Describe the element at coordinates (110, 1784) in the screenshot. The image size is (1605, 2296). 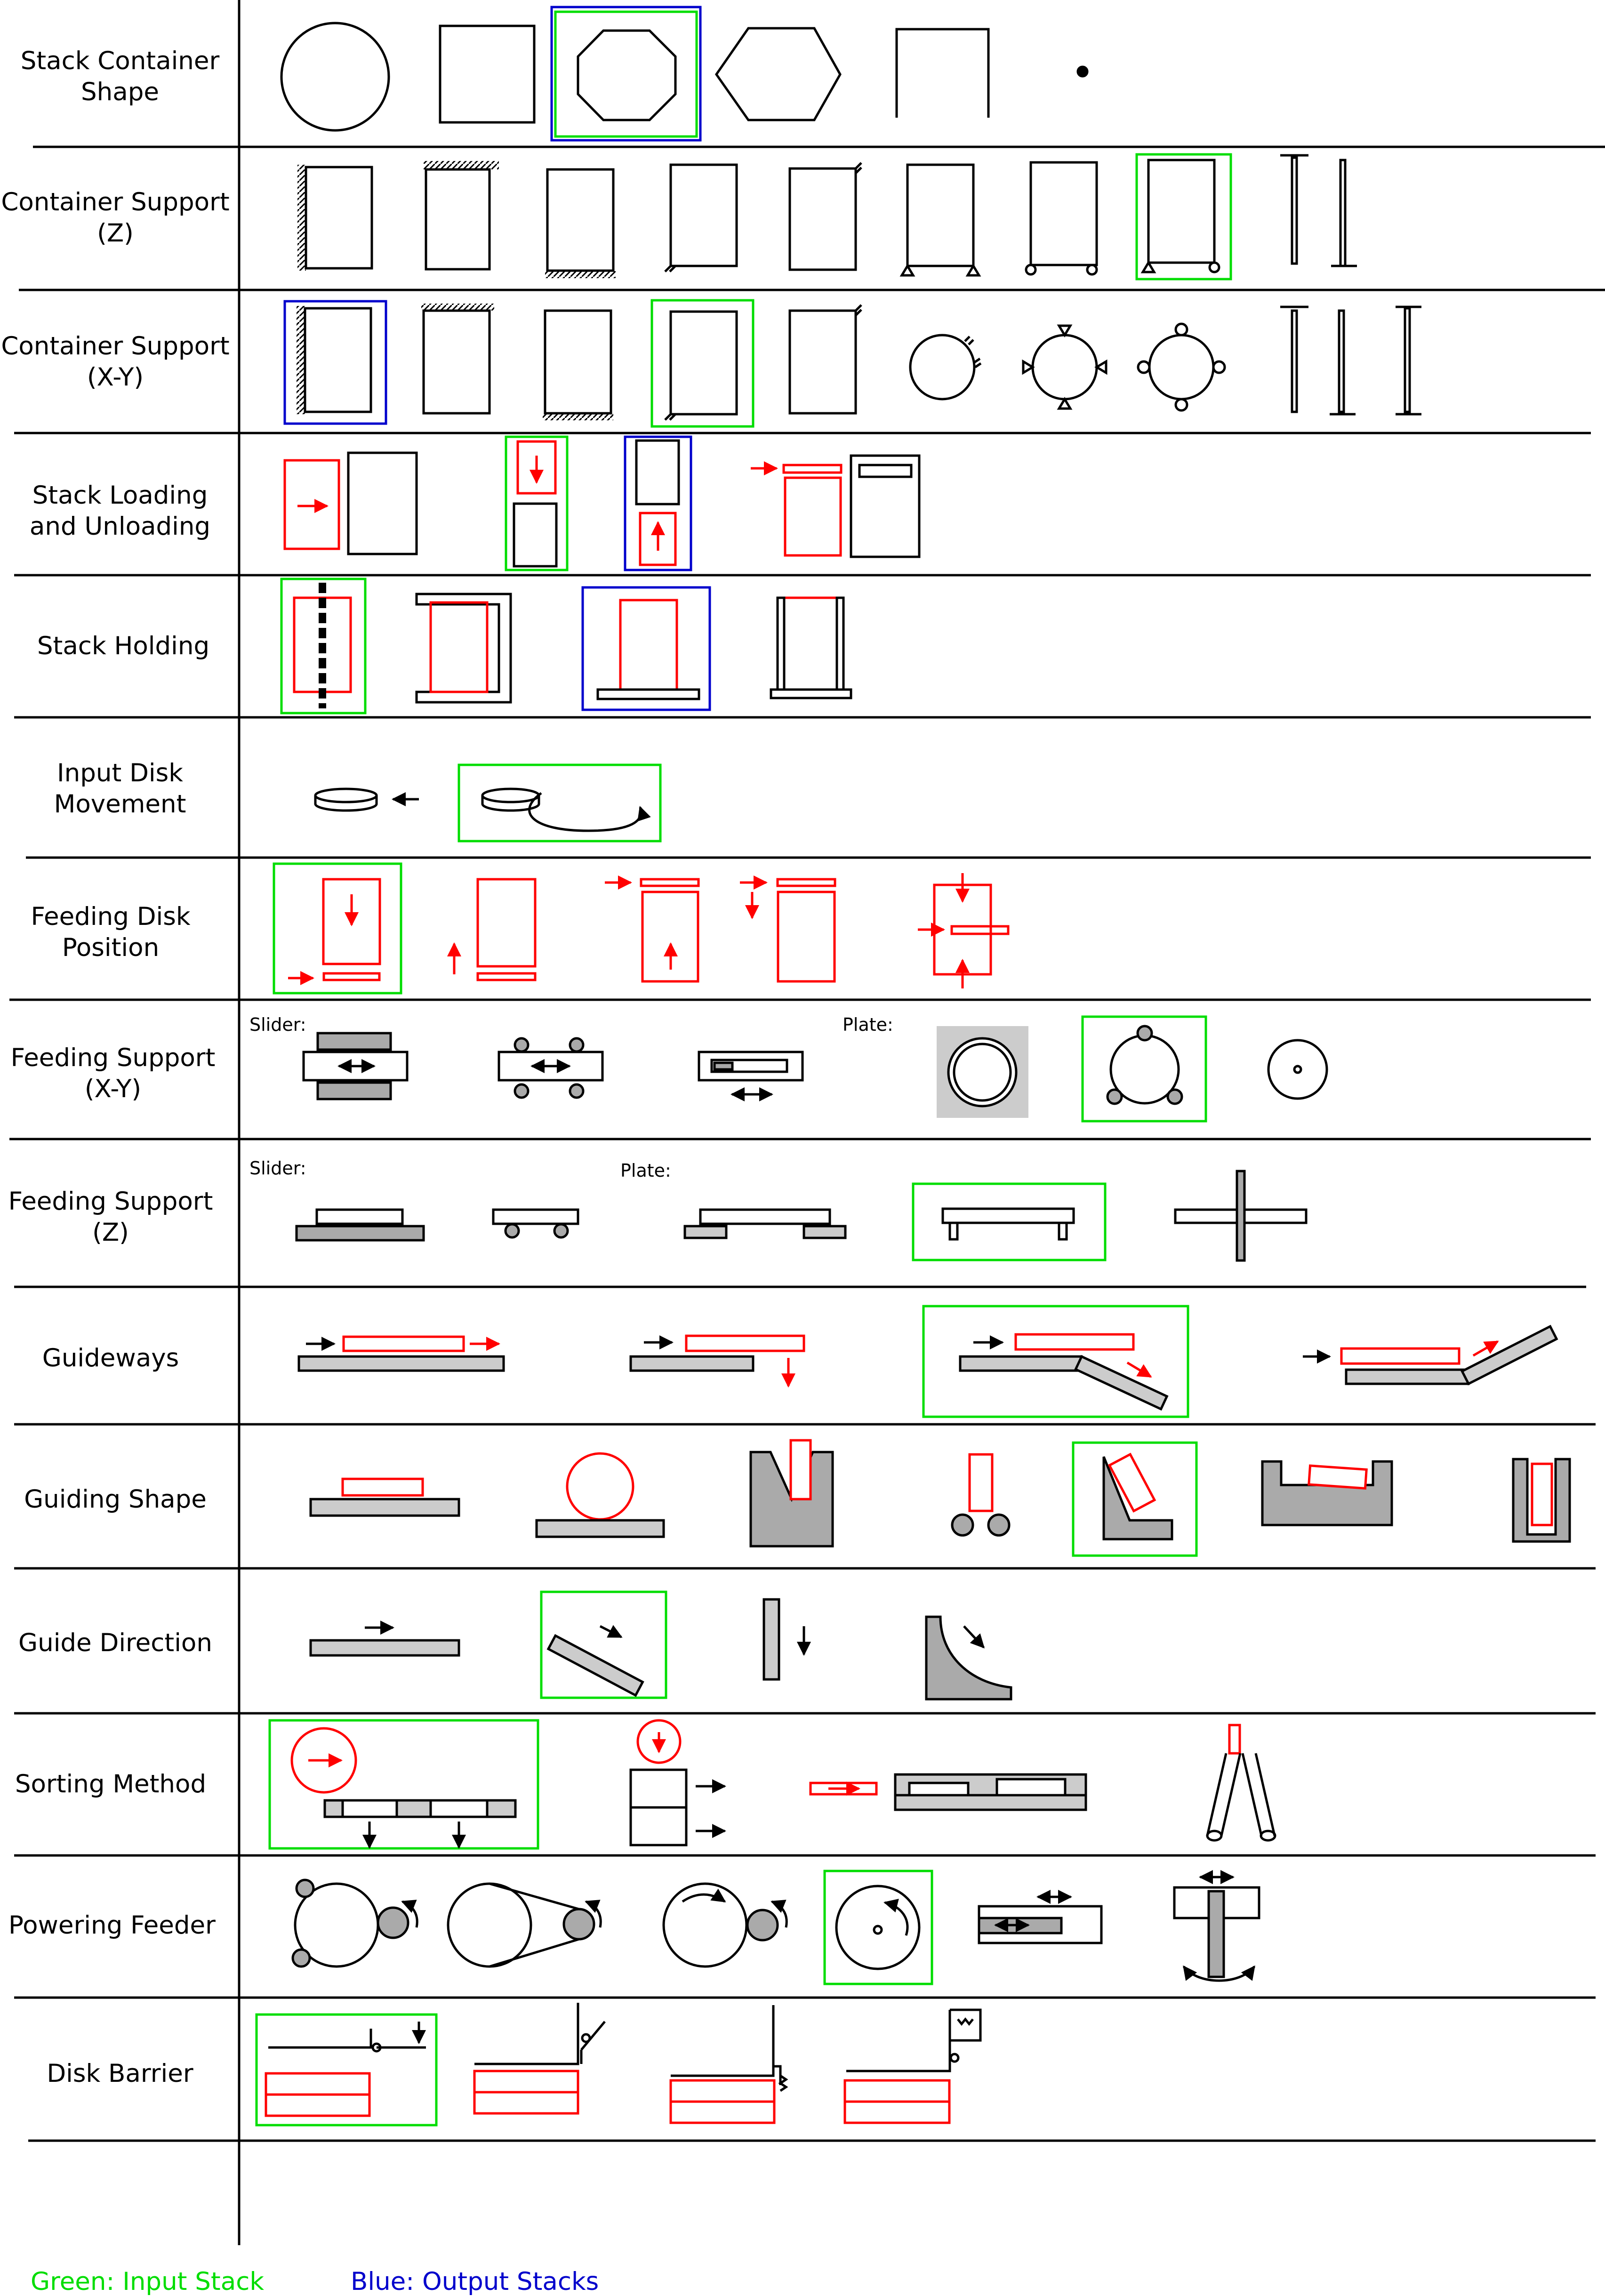
I see `category-label: Sorting Method` at that location.